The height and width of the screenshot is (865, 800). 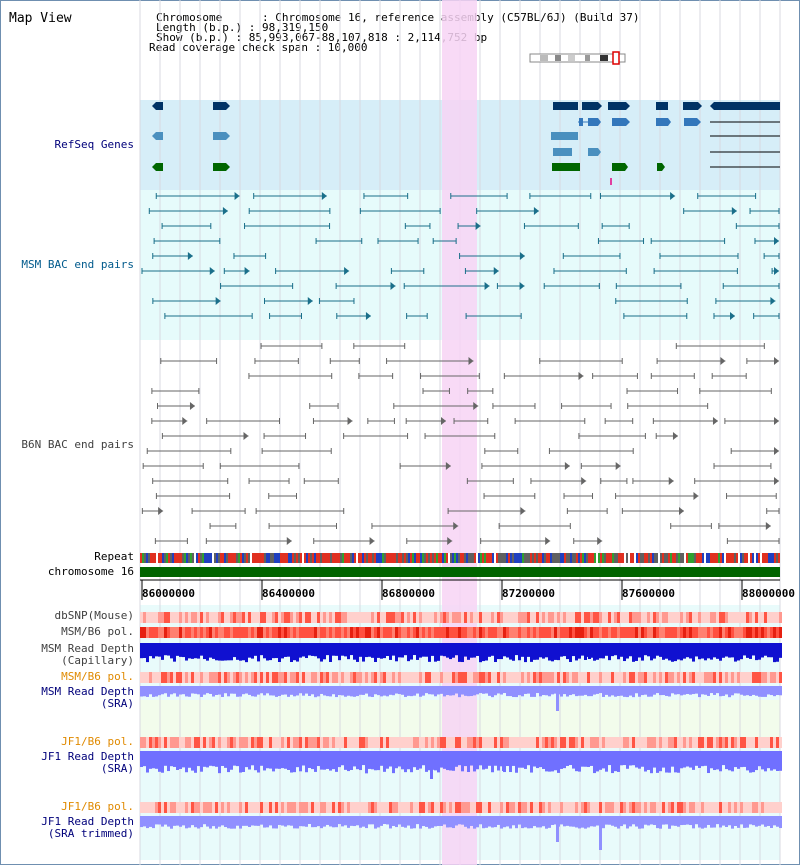 I want to click on axis-tick-label: 88000000, so click(x=768, y=593).